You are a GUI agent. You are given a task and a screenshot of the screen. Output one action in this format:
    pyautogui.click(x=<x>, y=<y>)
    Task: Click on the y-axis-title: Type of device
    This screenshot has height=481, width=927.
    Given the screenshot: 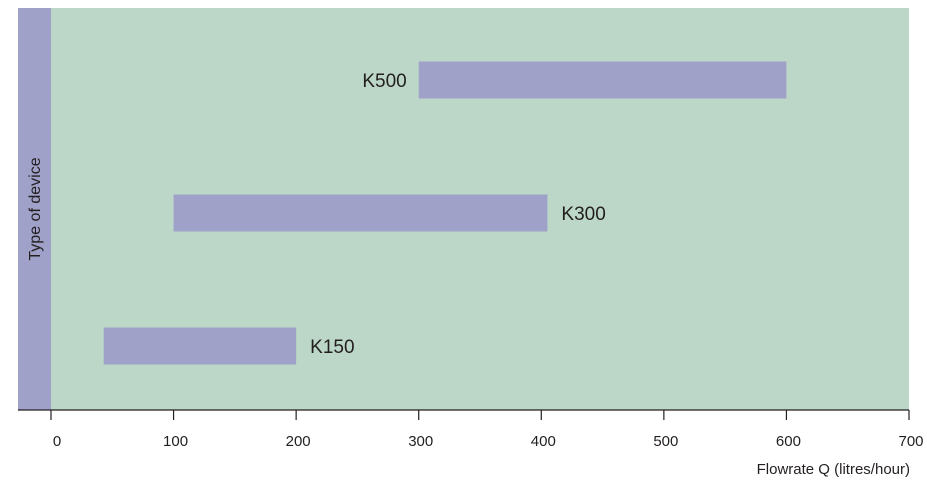 What is the action you would take?
    pyautogui.click(x=35, y=208)
    